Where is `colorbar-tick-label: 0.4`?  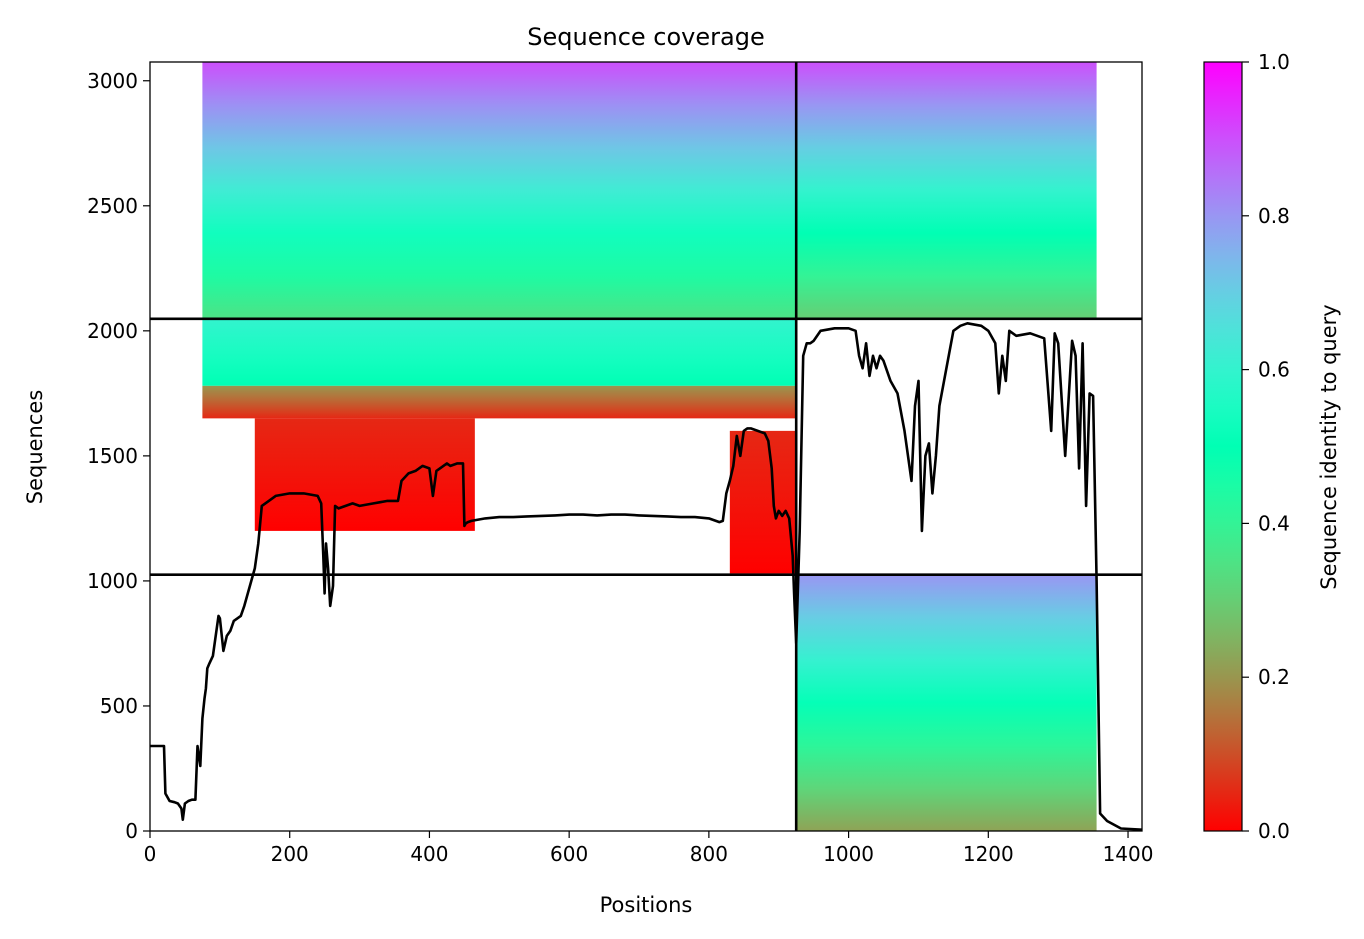
colorbar-tick-label: 0.4 is located at coordinates (1274, 523).